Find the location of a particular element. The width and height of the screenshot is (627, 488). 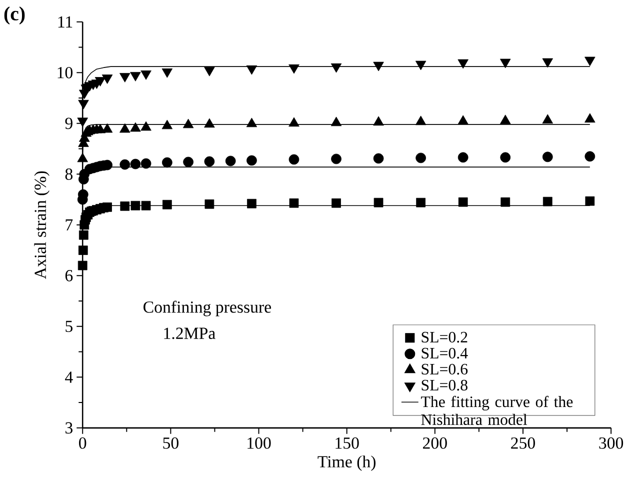

y-tick-label: 7 is located at coordinates (69, 225).